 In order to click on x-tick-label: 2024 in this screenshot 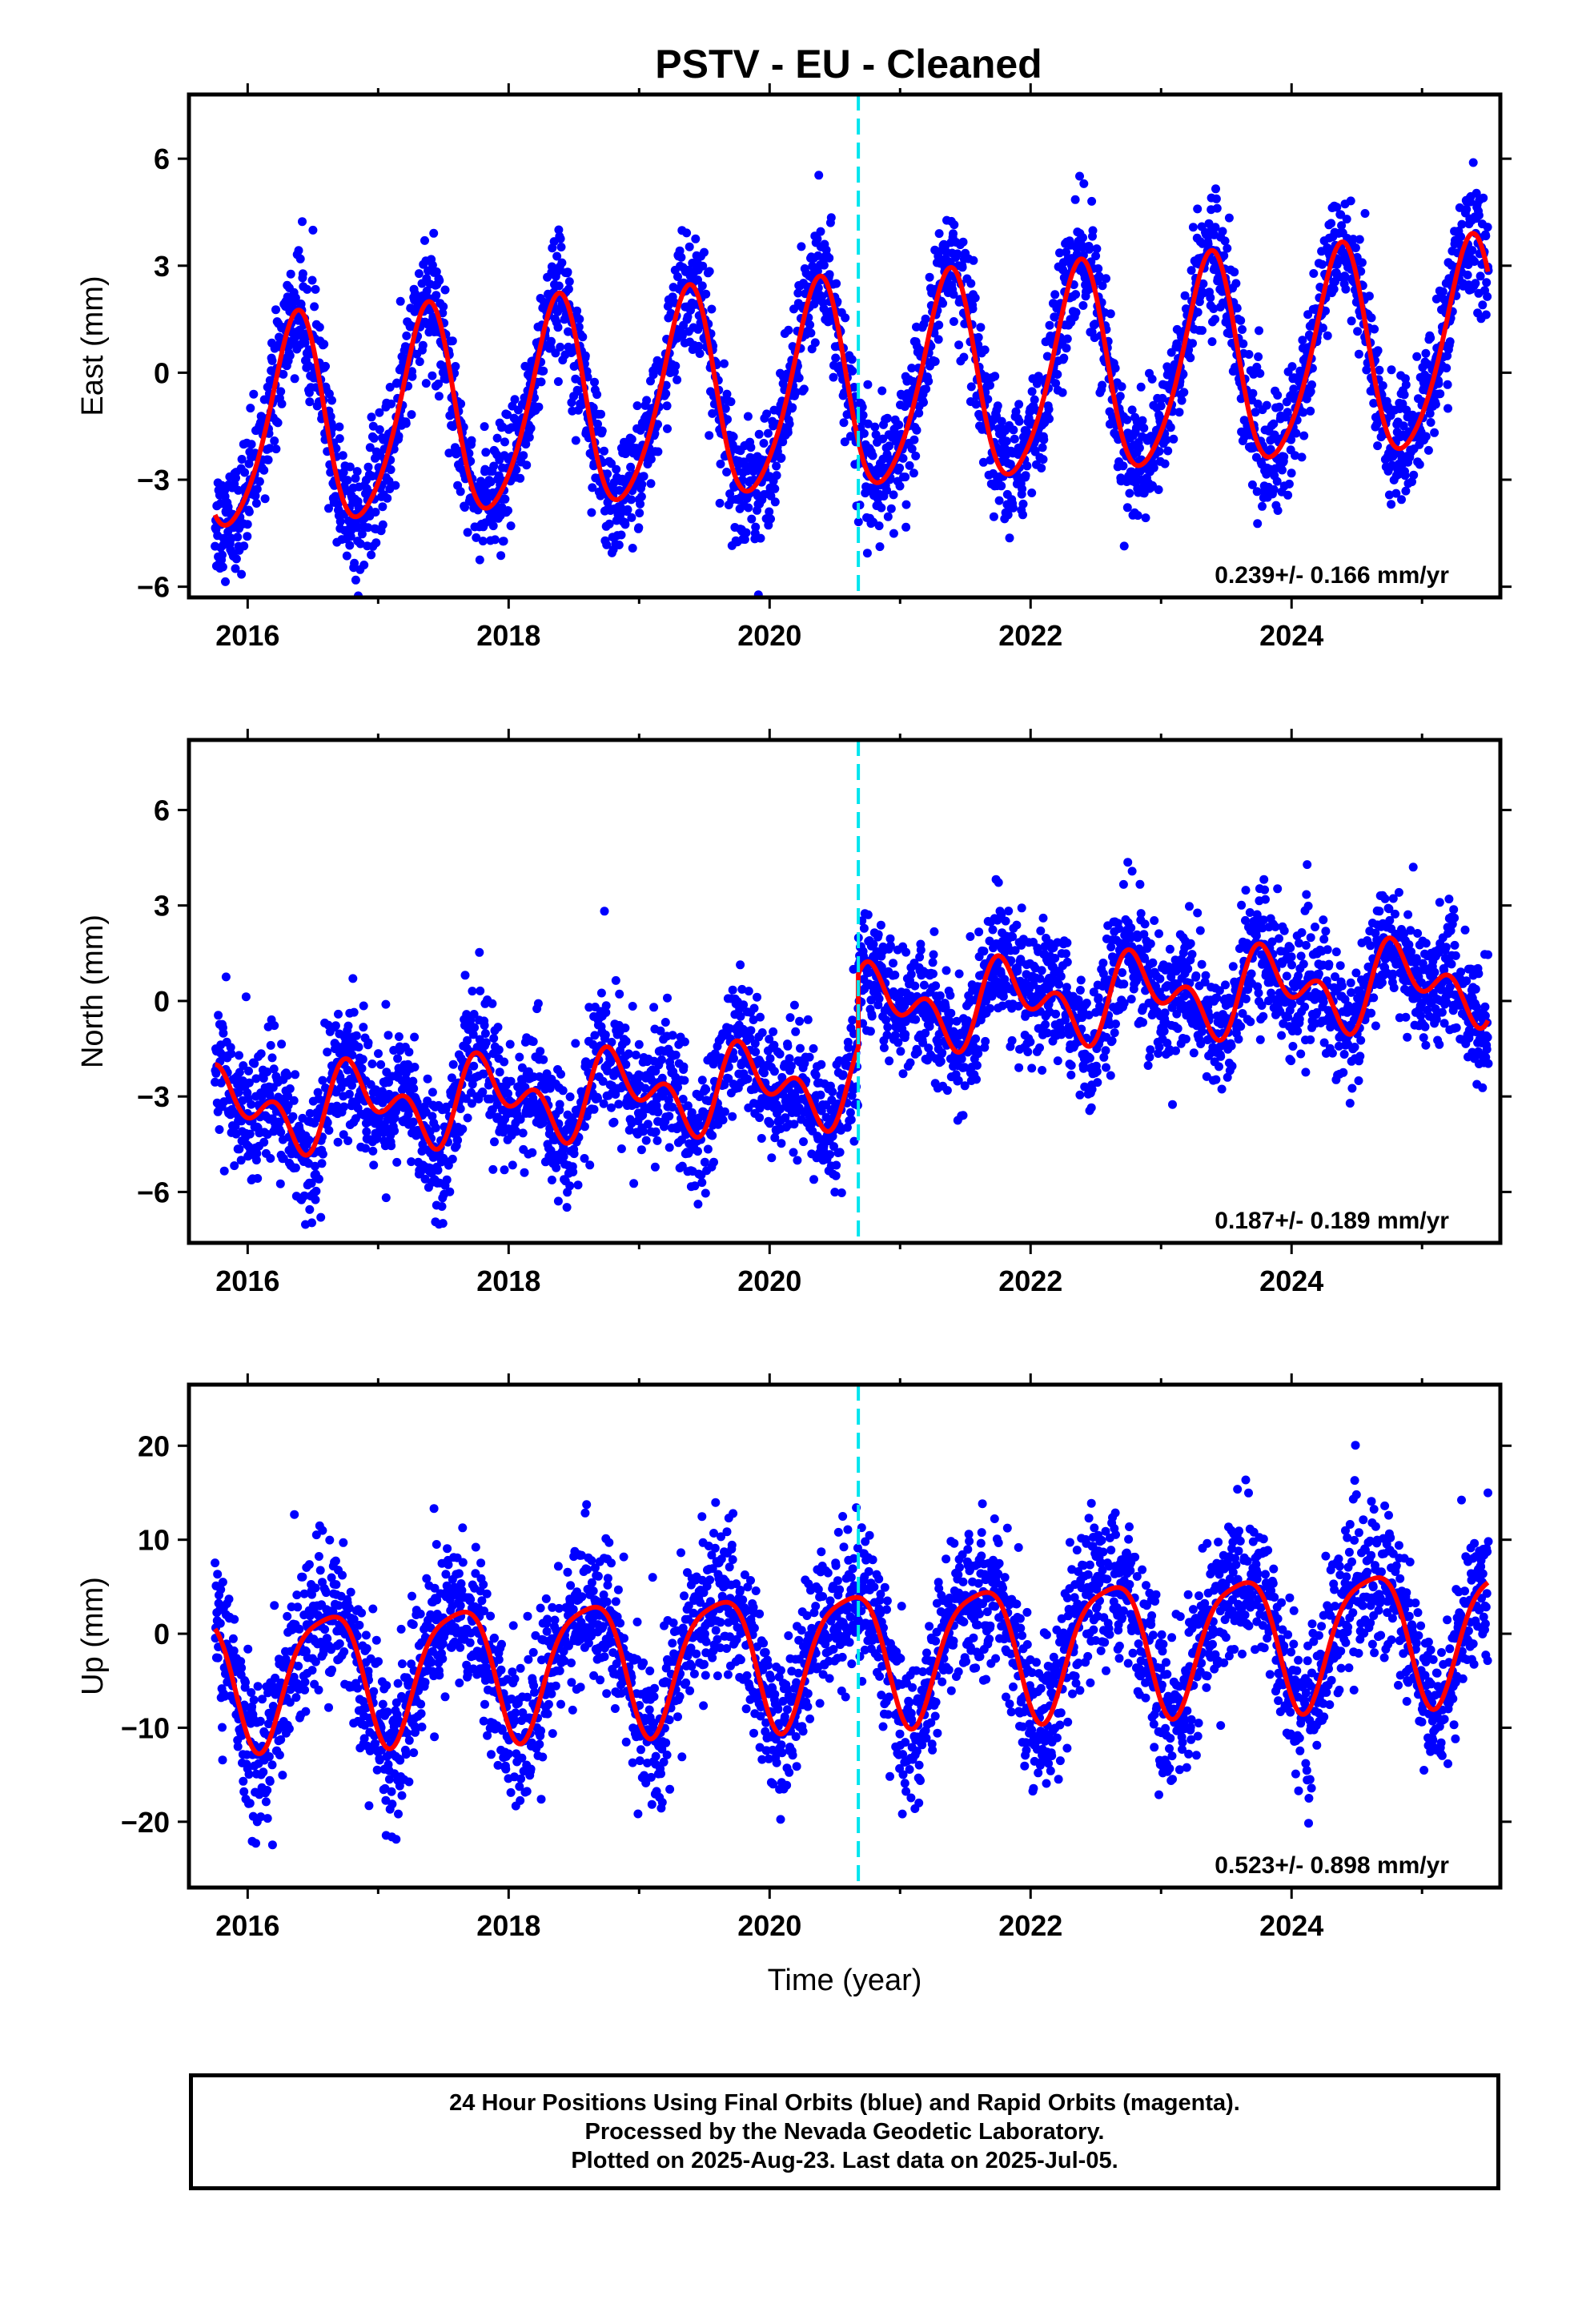, I will do `click(1291, 635)`.